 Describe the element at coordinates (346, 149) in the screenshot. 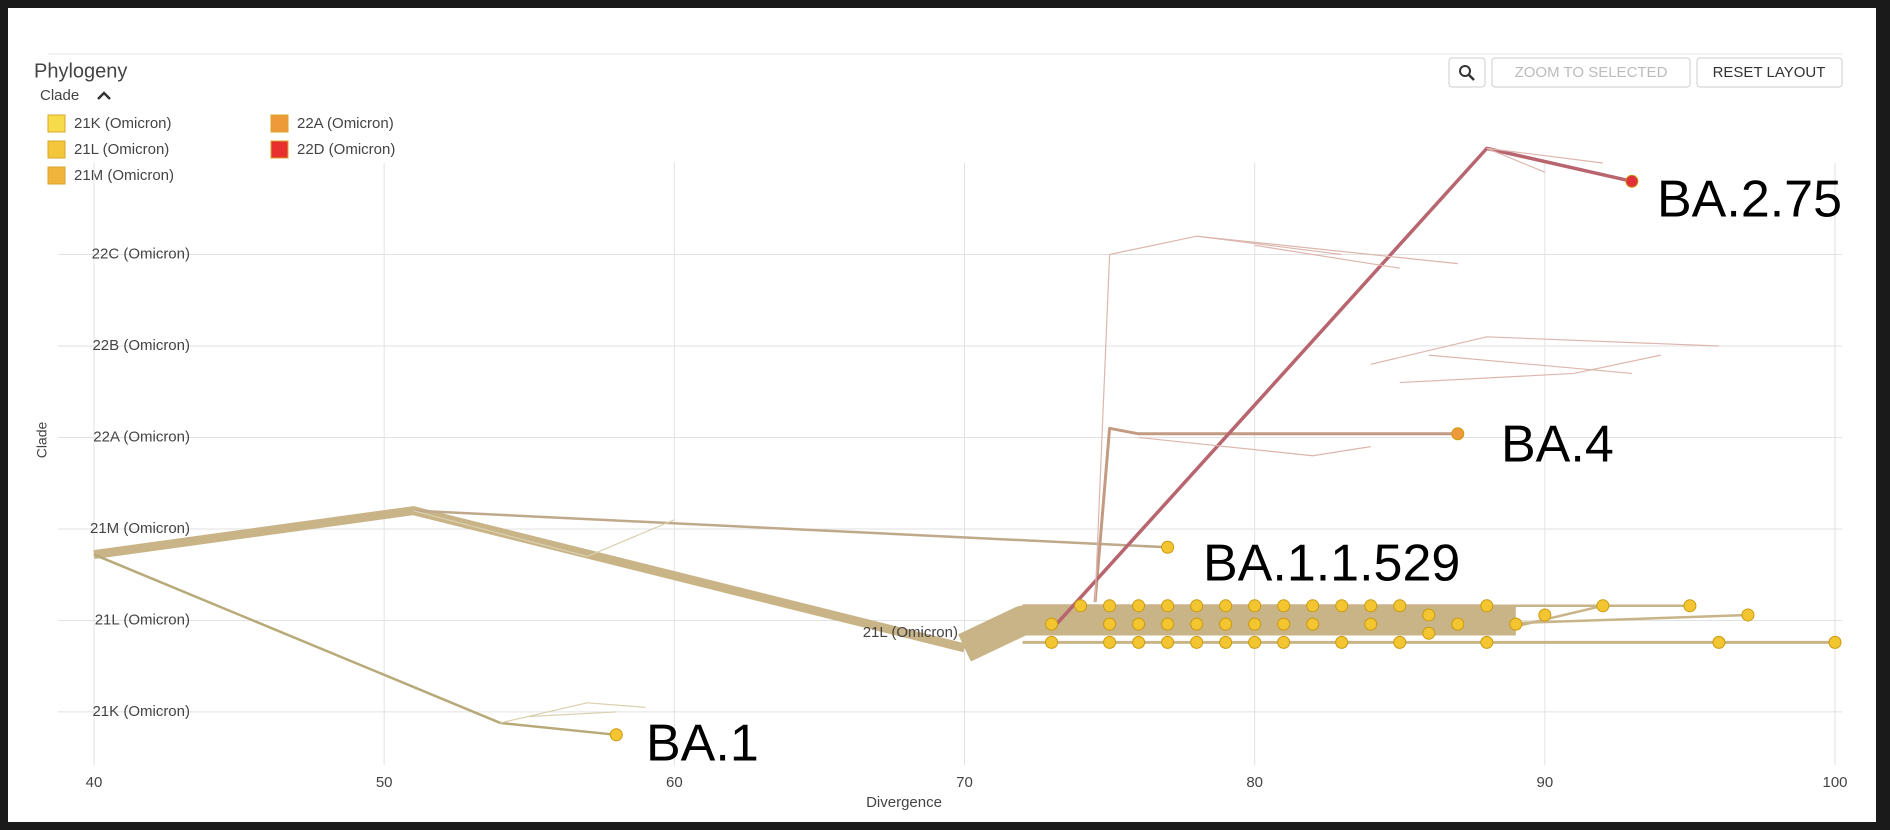

I see `legend-label: 22D (Omicron)` at that location.